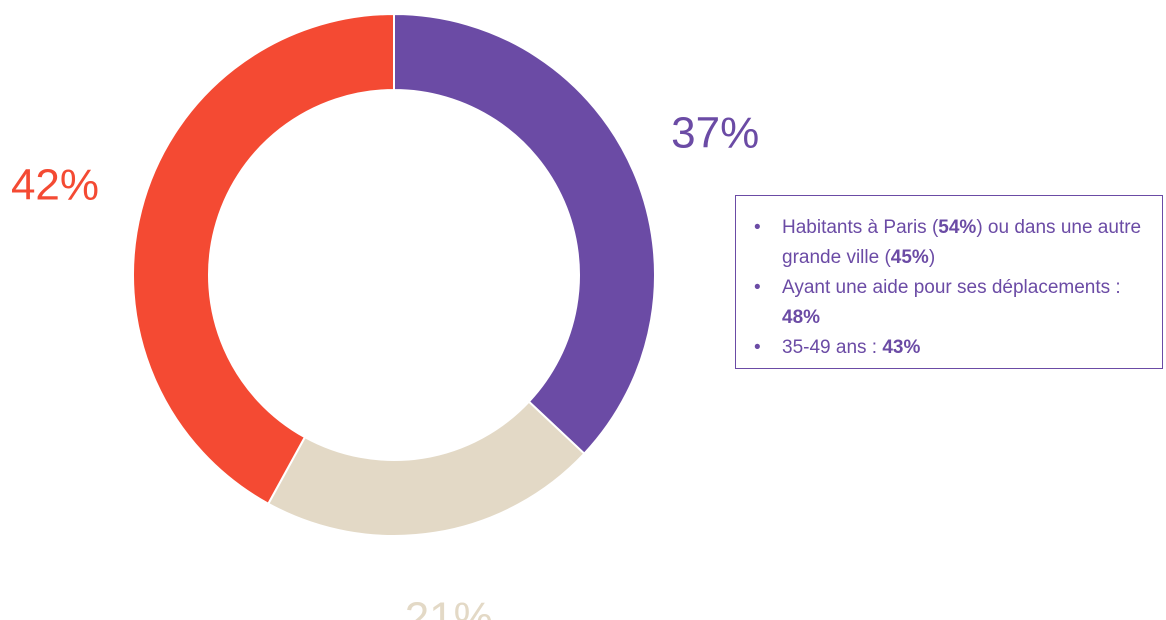  Describe the element at coordinates (957, 227) in the screenshot. I see `annotation-highlight: 54%` at that location.